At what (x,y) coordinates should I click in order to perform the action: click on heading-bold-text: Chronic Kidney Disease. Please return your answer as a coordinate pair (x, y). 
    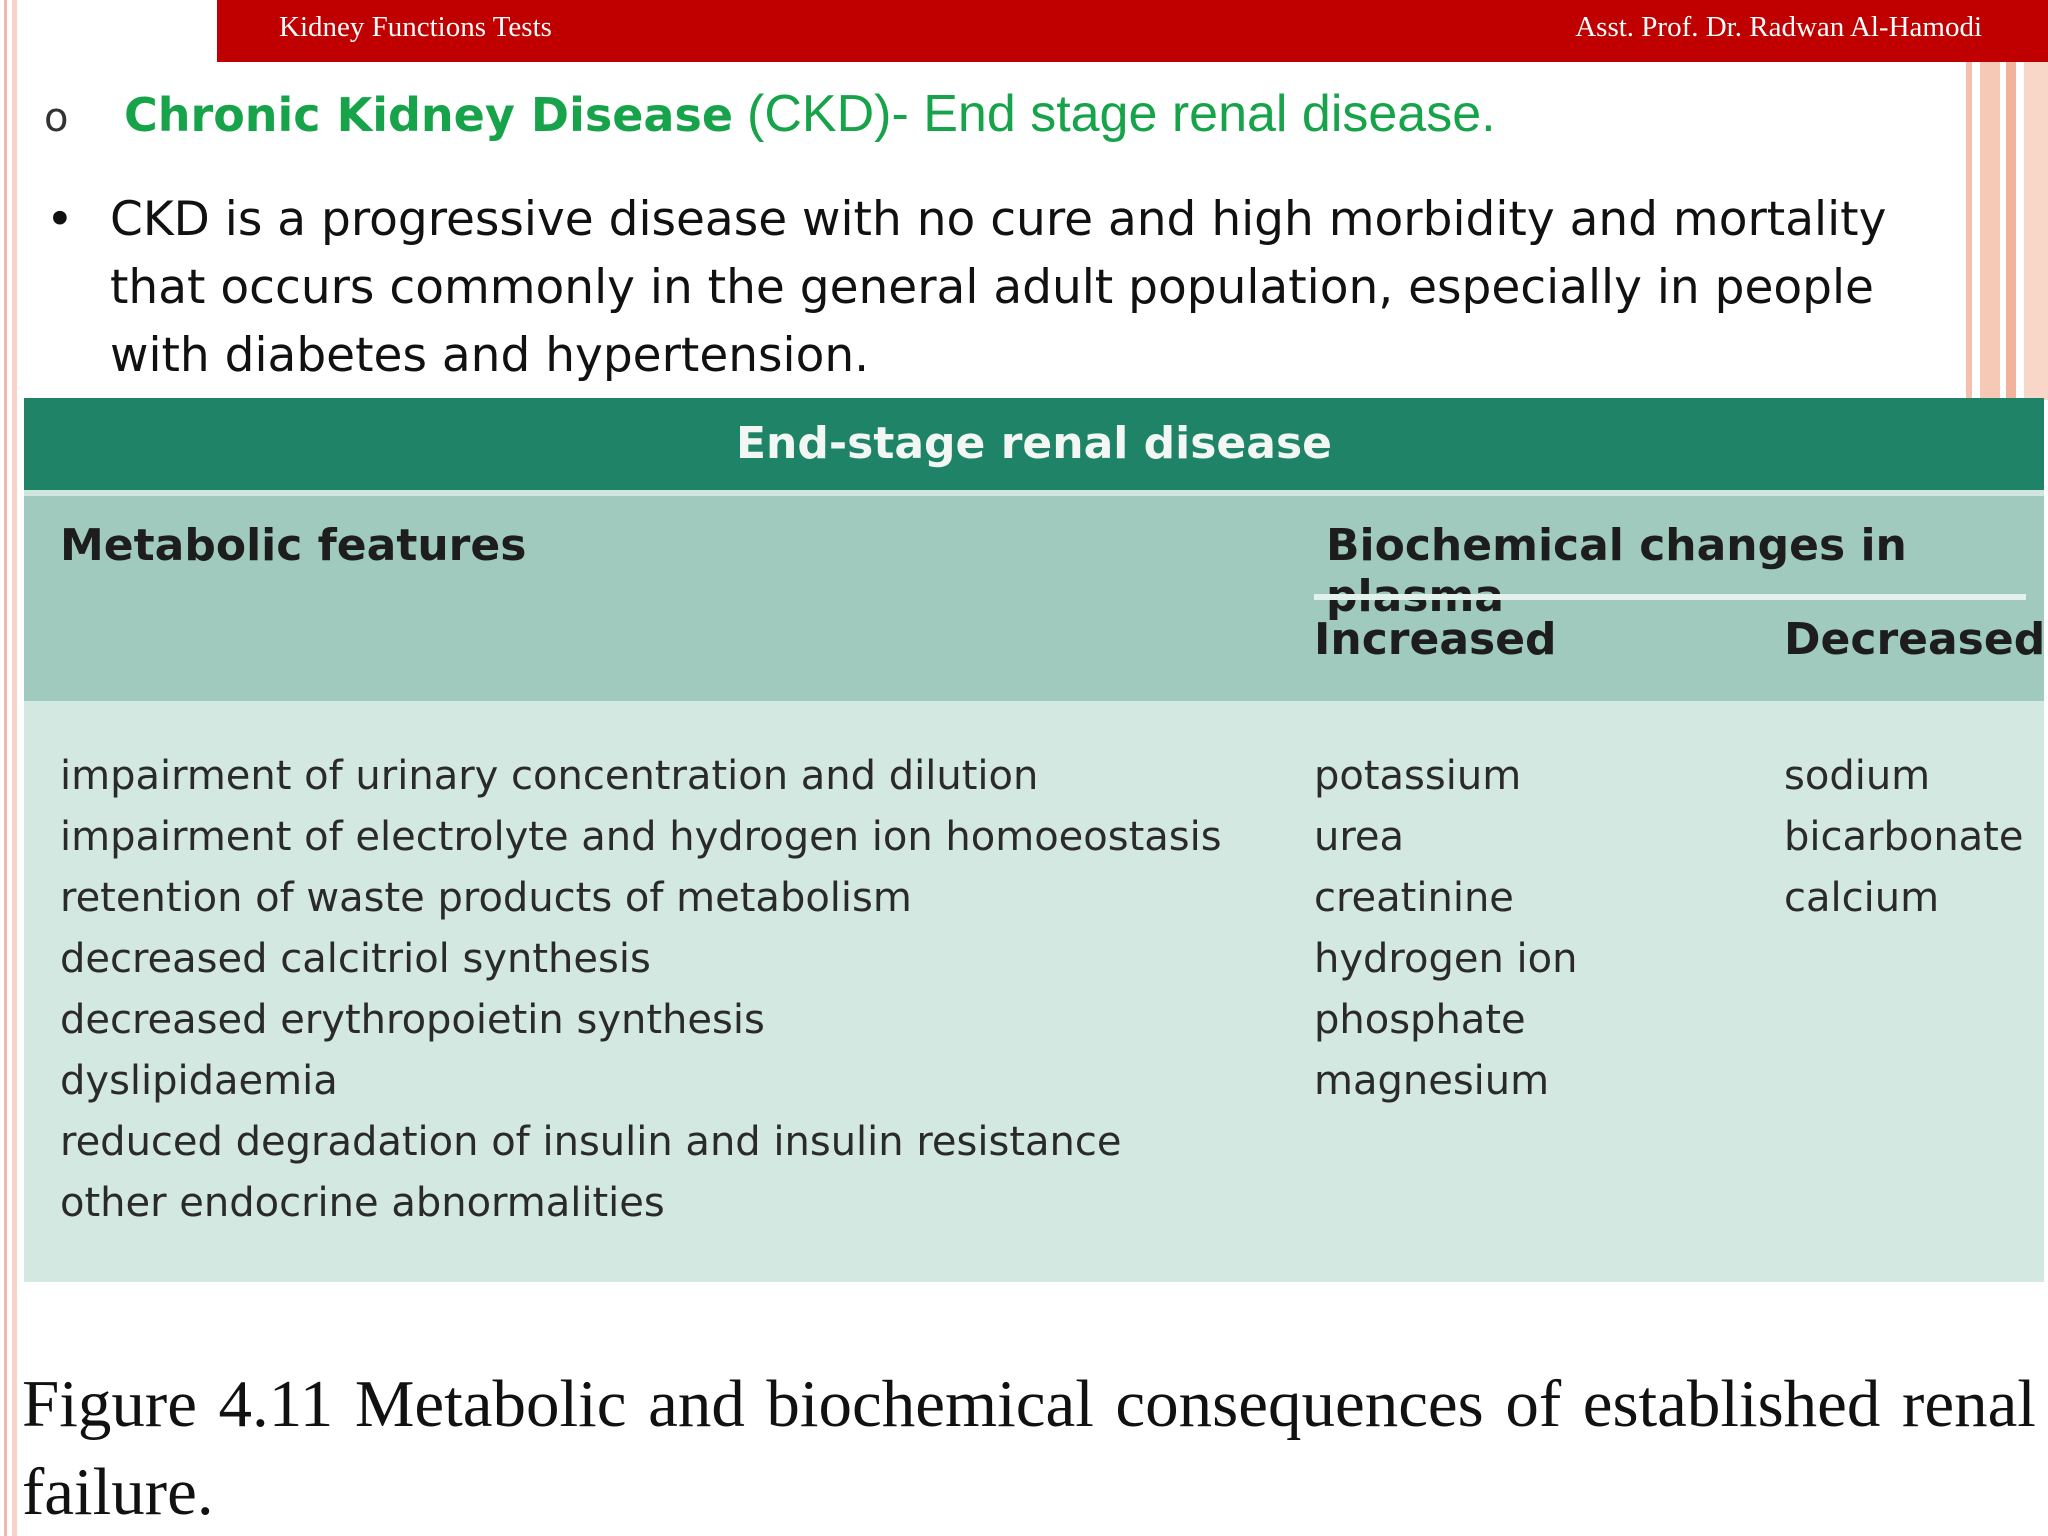
    Looking at the image, I should click on (429, 115).